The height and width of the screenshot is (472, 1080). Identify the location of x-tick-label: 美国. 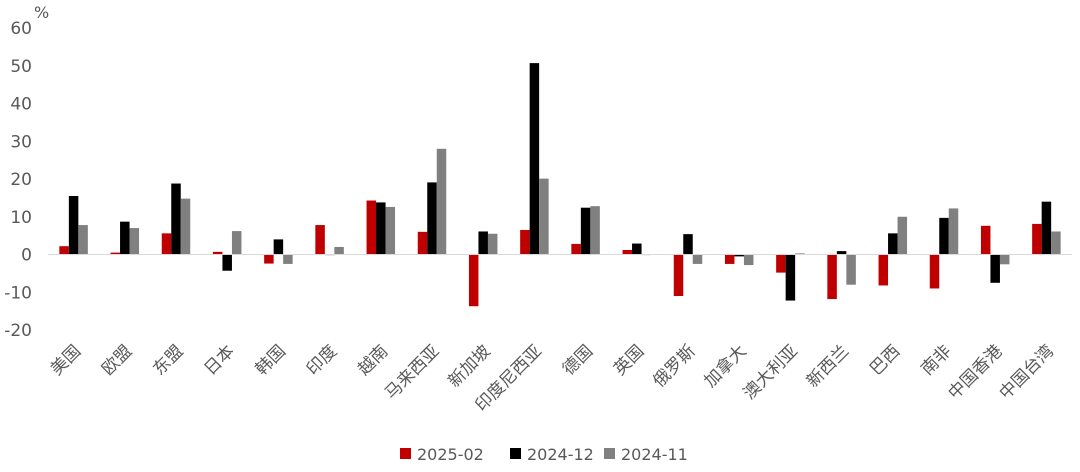
(66, 360).